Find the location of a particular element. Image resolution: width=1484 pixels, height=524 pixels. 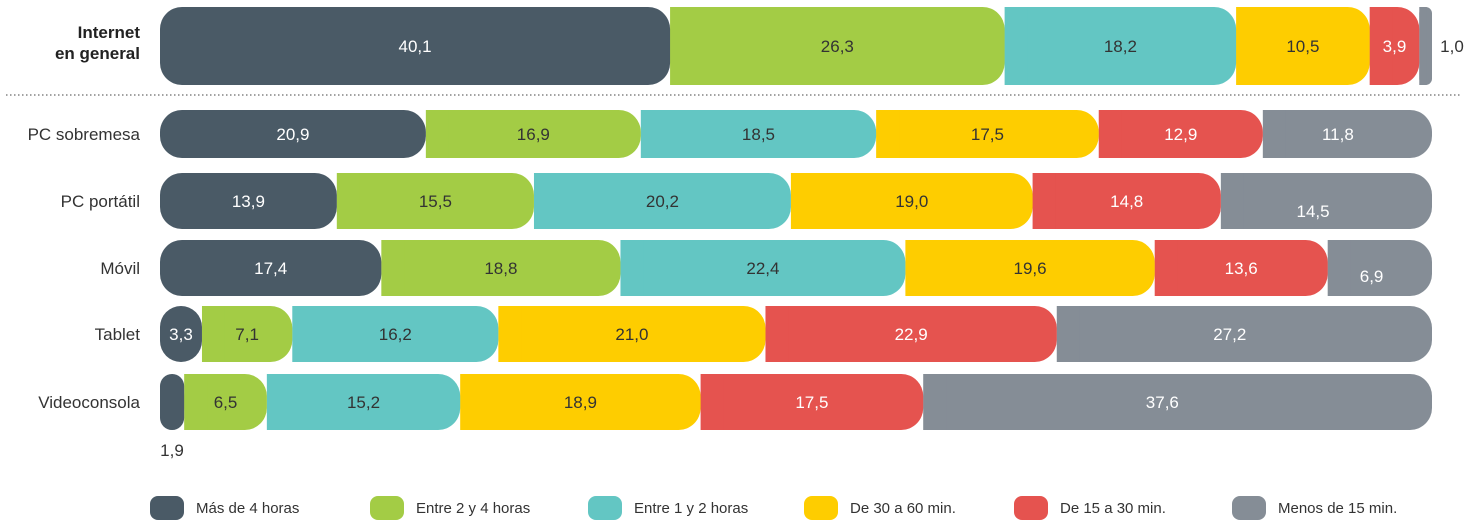

value-label-videoconsola-de-15-a-30-min: 17,5 is located at coordinates (811, 402).